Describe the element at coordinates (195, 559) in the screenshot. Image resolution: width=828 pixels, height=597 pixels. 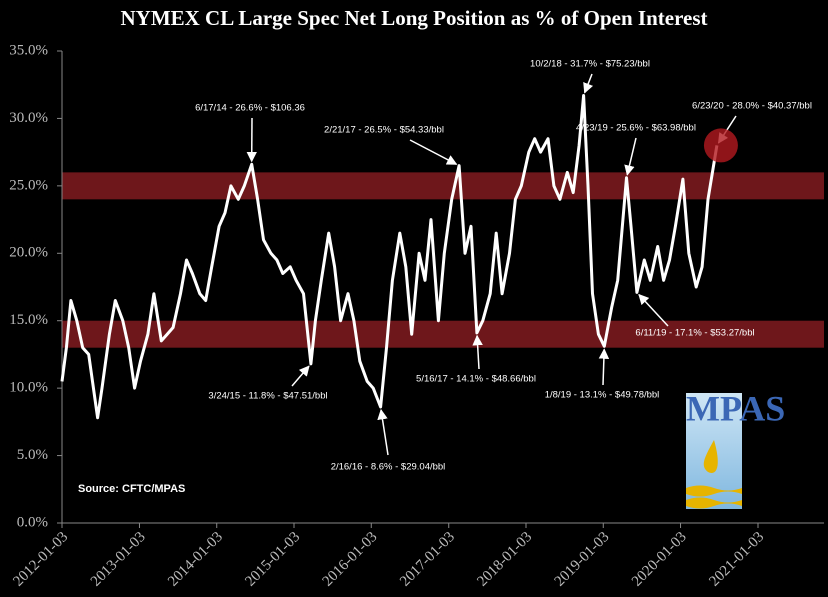
I see `x-tick-label: 2014-01-03` at that location.